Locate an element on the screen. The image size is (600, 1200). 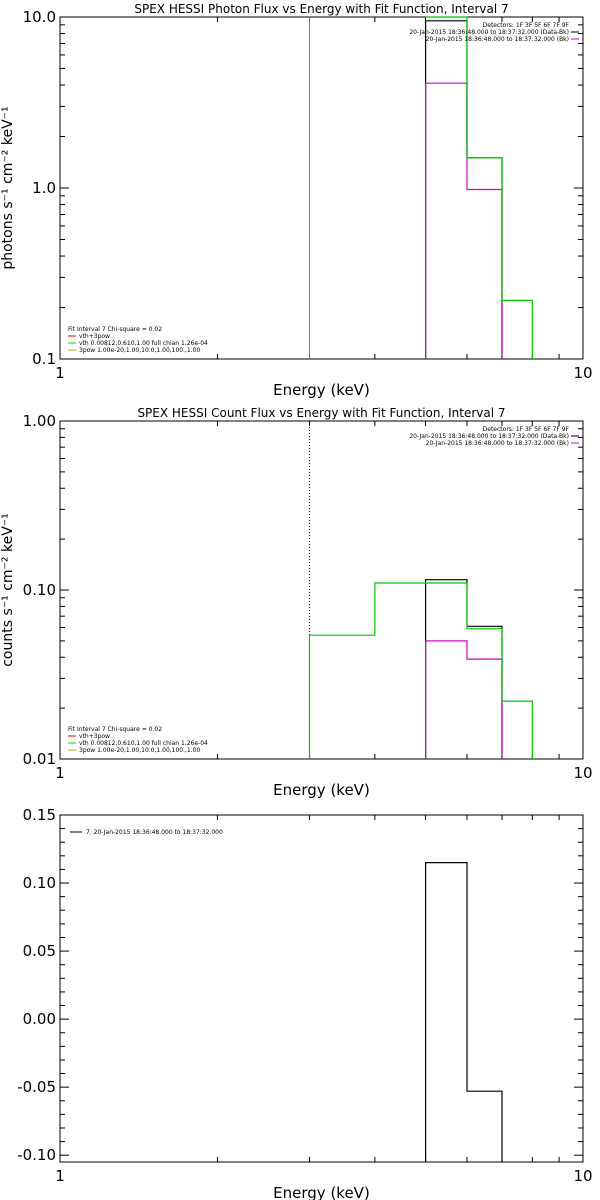
y-axis-label: photons s⁻¹ cm⁻² keV⁻¹ is located at coordinates (8, 187).